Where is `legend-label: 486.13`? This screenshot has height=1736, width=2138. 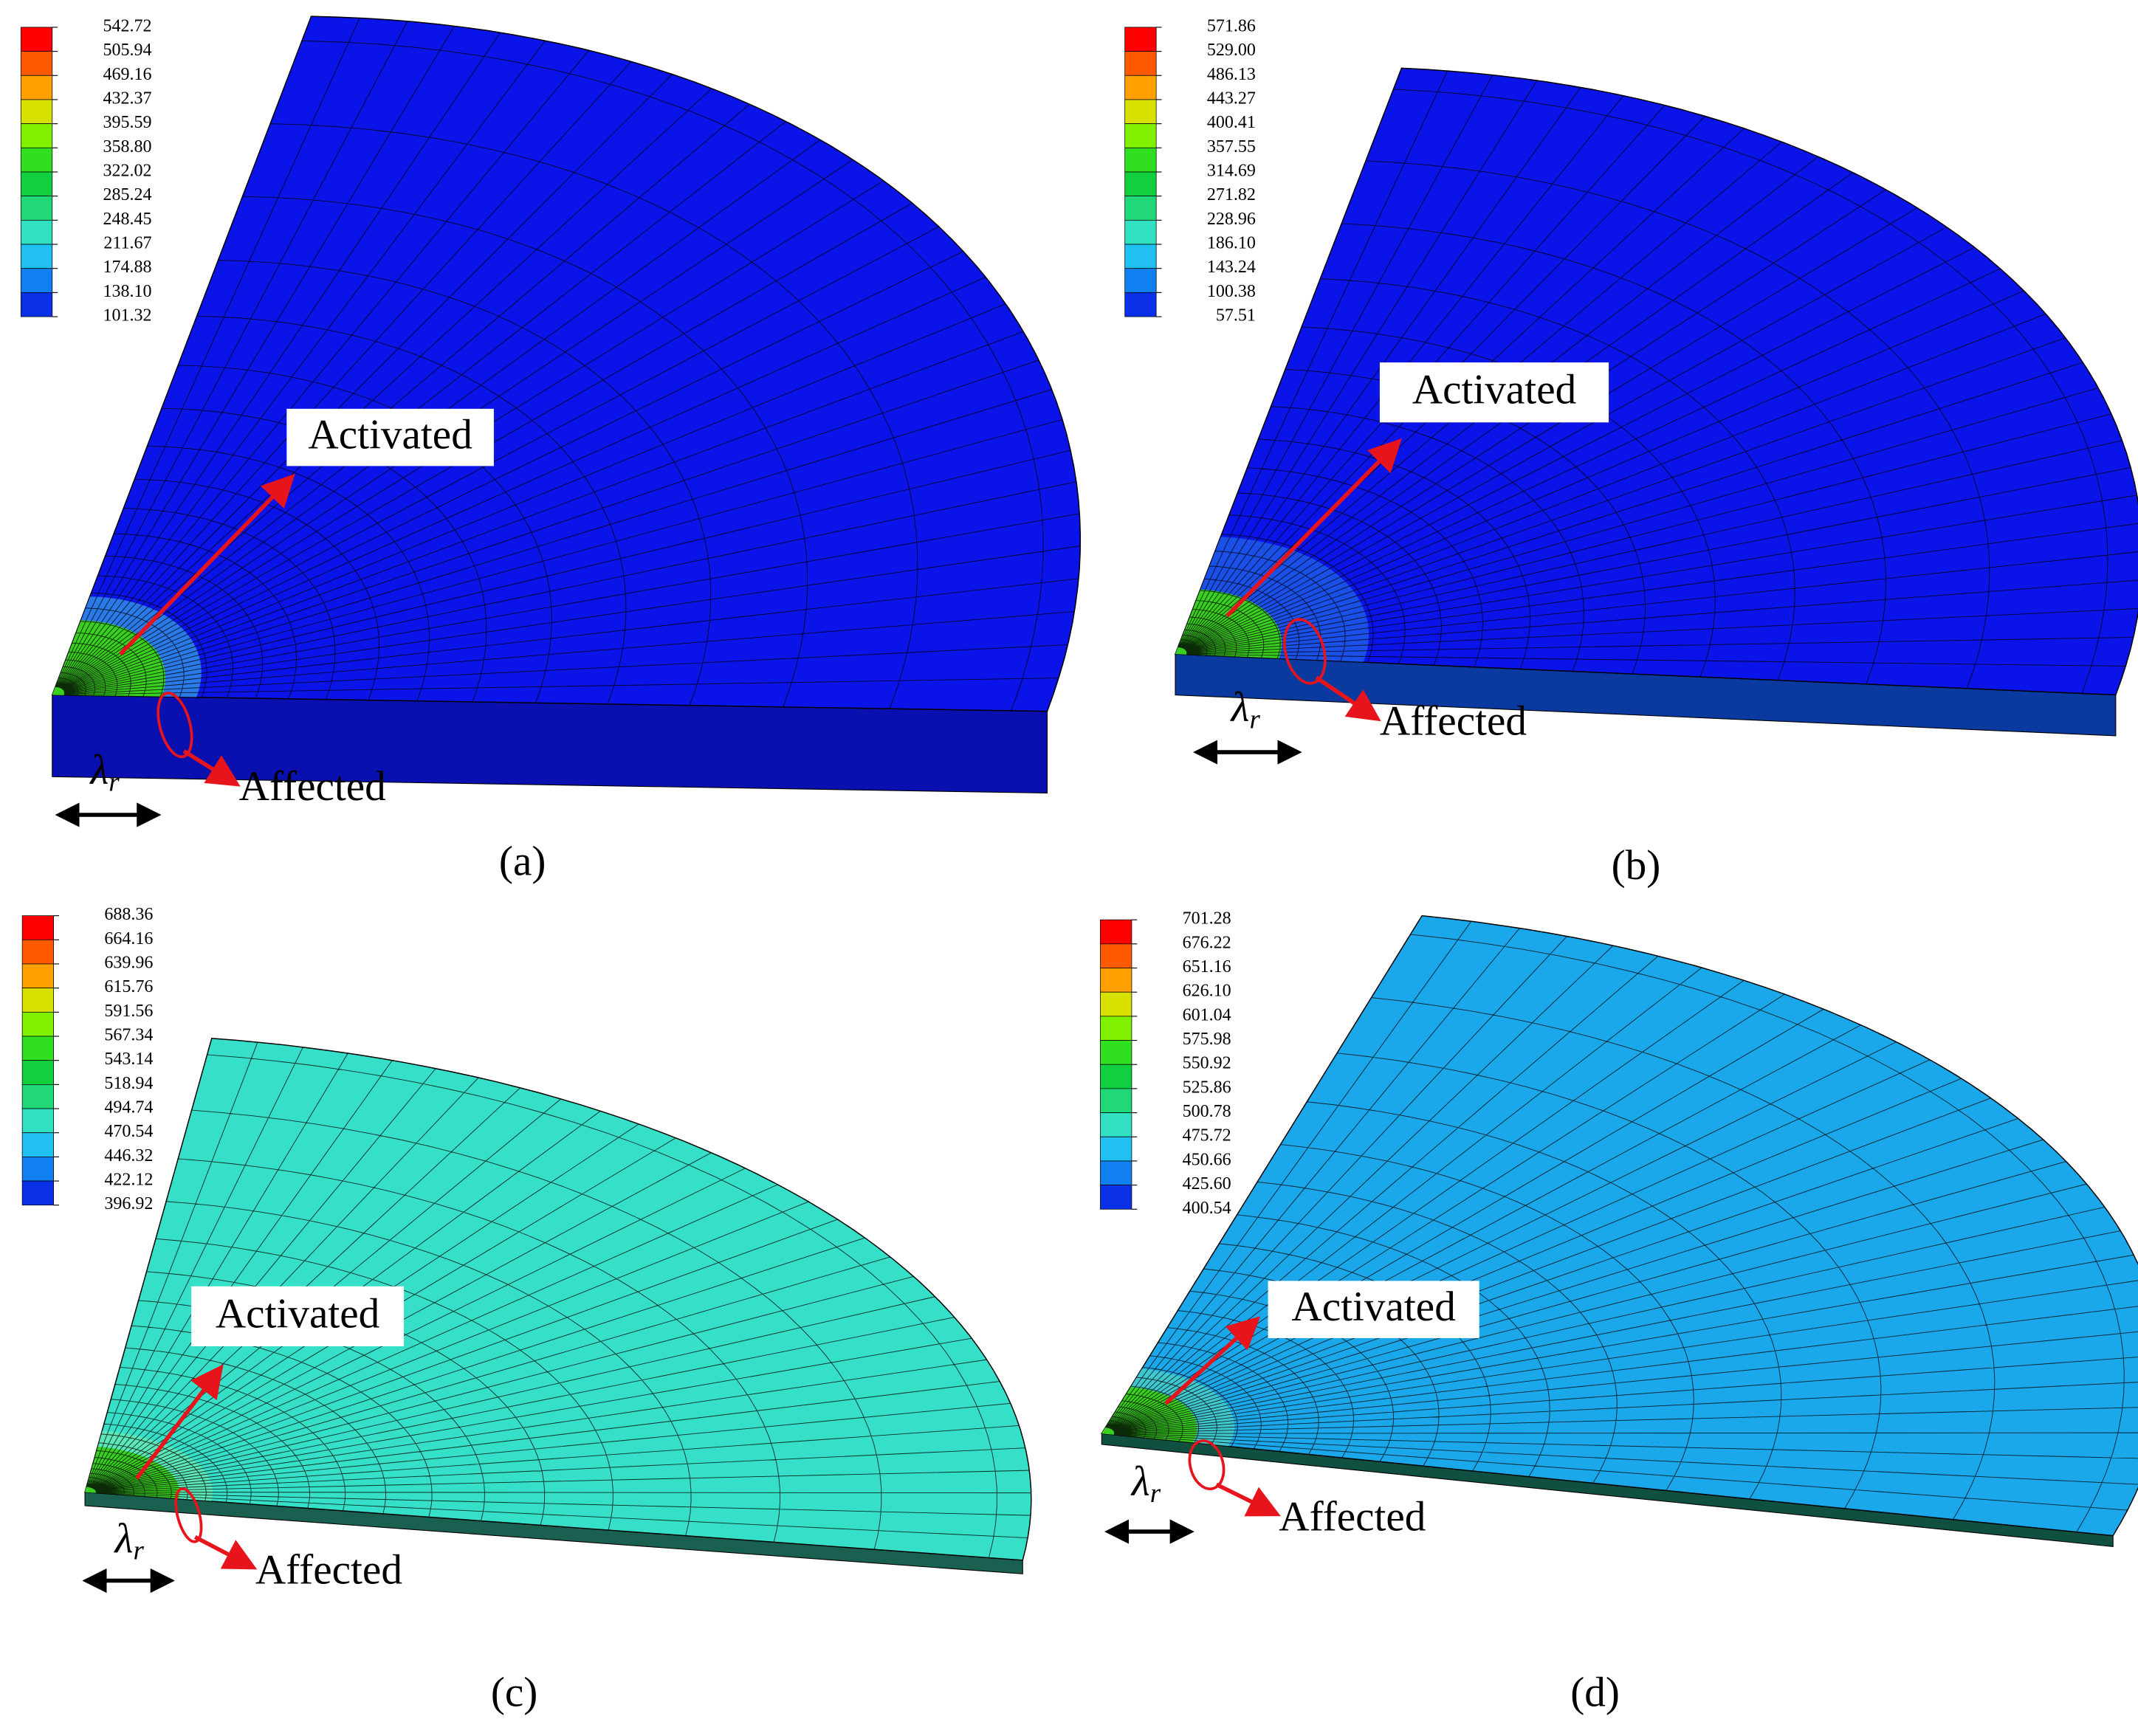 legend-label: 486.13 is located at coordinates (1231, 74).